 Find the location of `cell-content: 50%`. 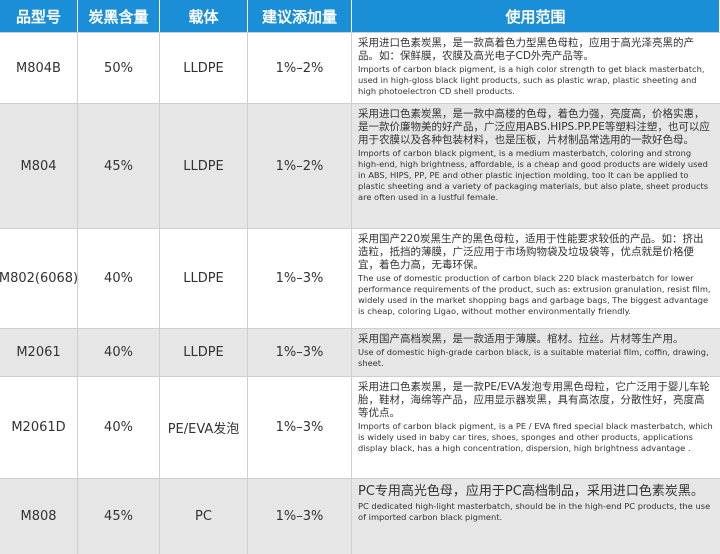

cell-content: 50% is located at coordinates (119, 68).